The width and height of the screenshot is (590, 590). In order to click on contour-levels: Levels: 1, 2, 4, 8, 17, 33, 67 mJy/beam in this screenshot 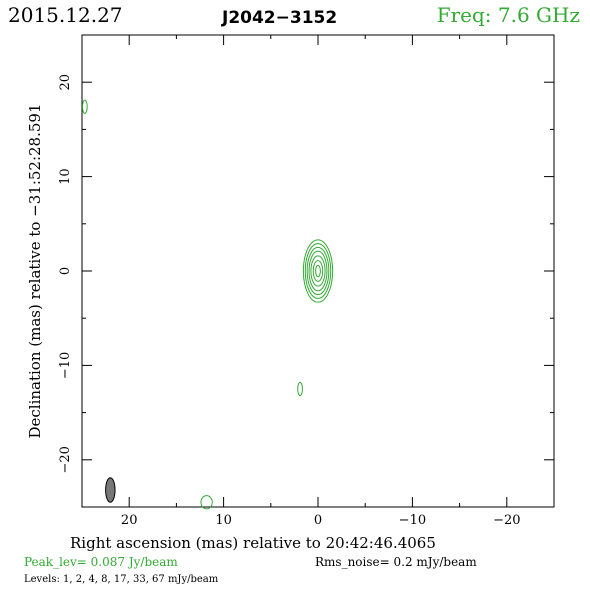, I will do `click(121, 579)`.